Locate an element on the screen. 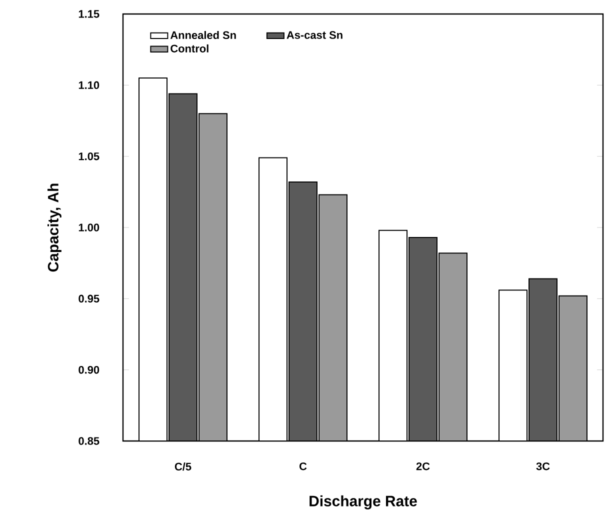 The height and width of the screenshot is (527, 609). legend-label: As-cast Sn is located at coordinates (314, 35).